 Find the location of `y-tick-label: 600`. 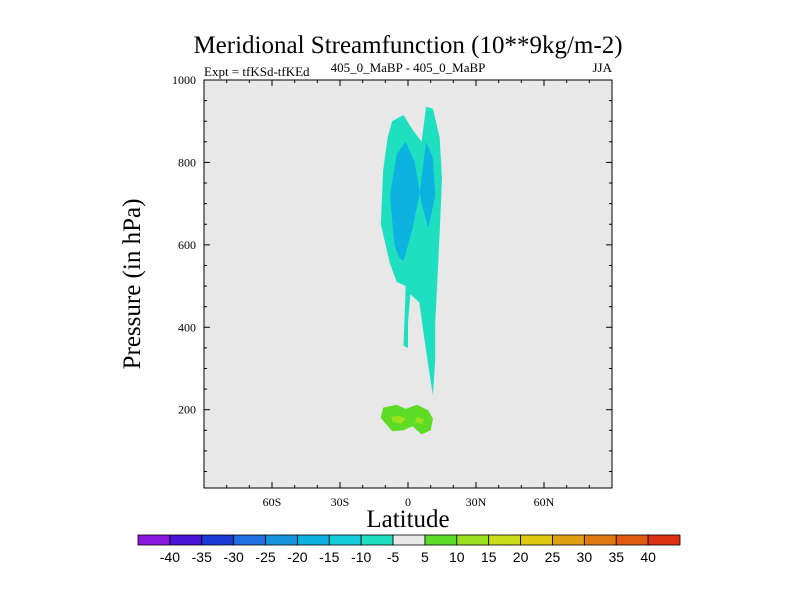

y-tick-label: 600 is located at coordinates (187, 245).